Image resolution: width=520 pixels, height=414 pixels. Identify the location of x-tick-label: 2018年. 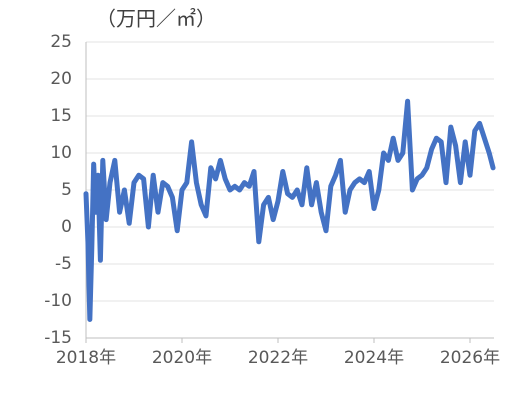
(86, 358).